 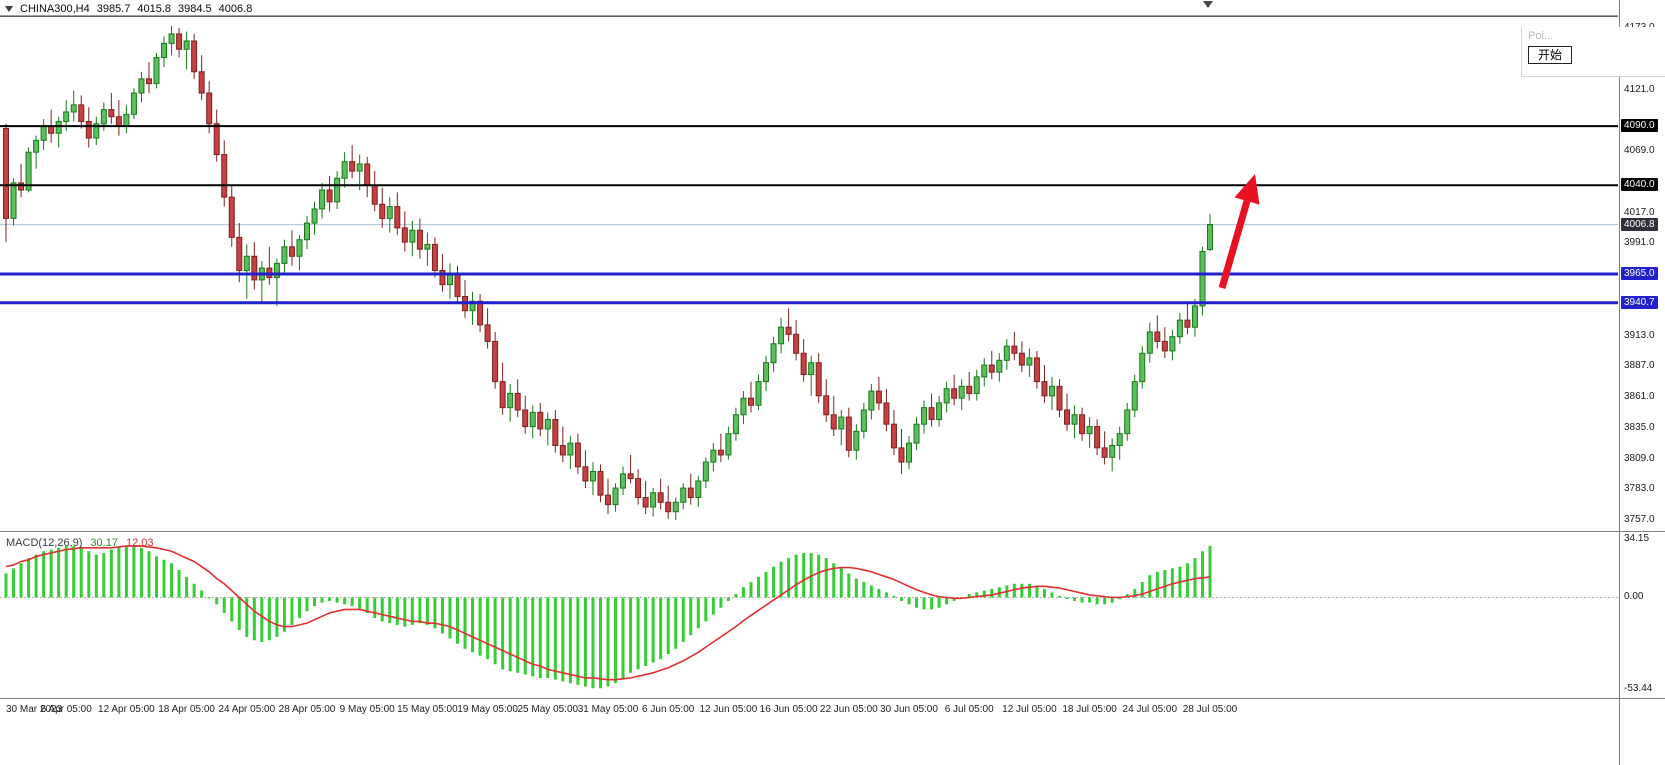 I want to click on macd-info: MACD(12,26,9) 30.17 12.03, so click(x=79, y=543).